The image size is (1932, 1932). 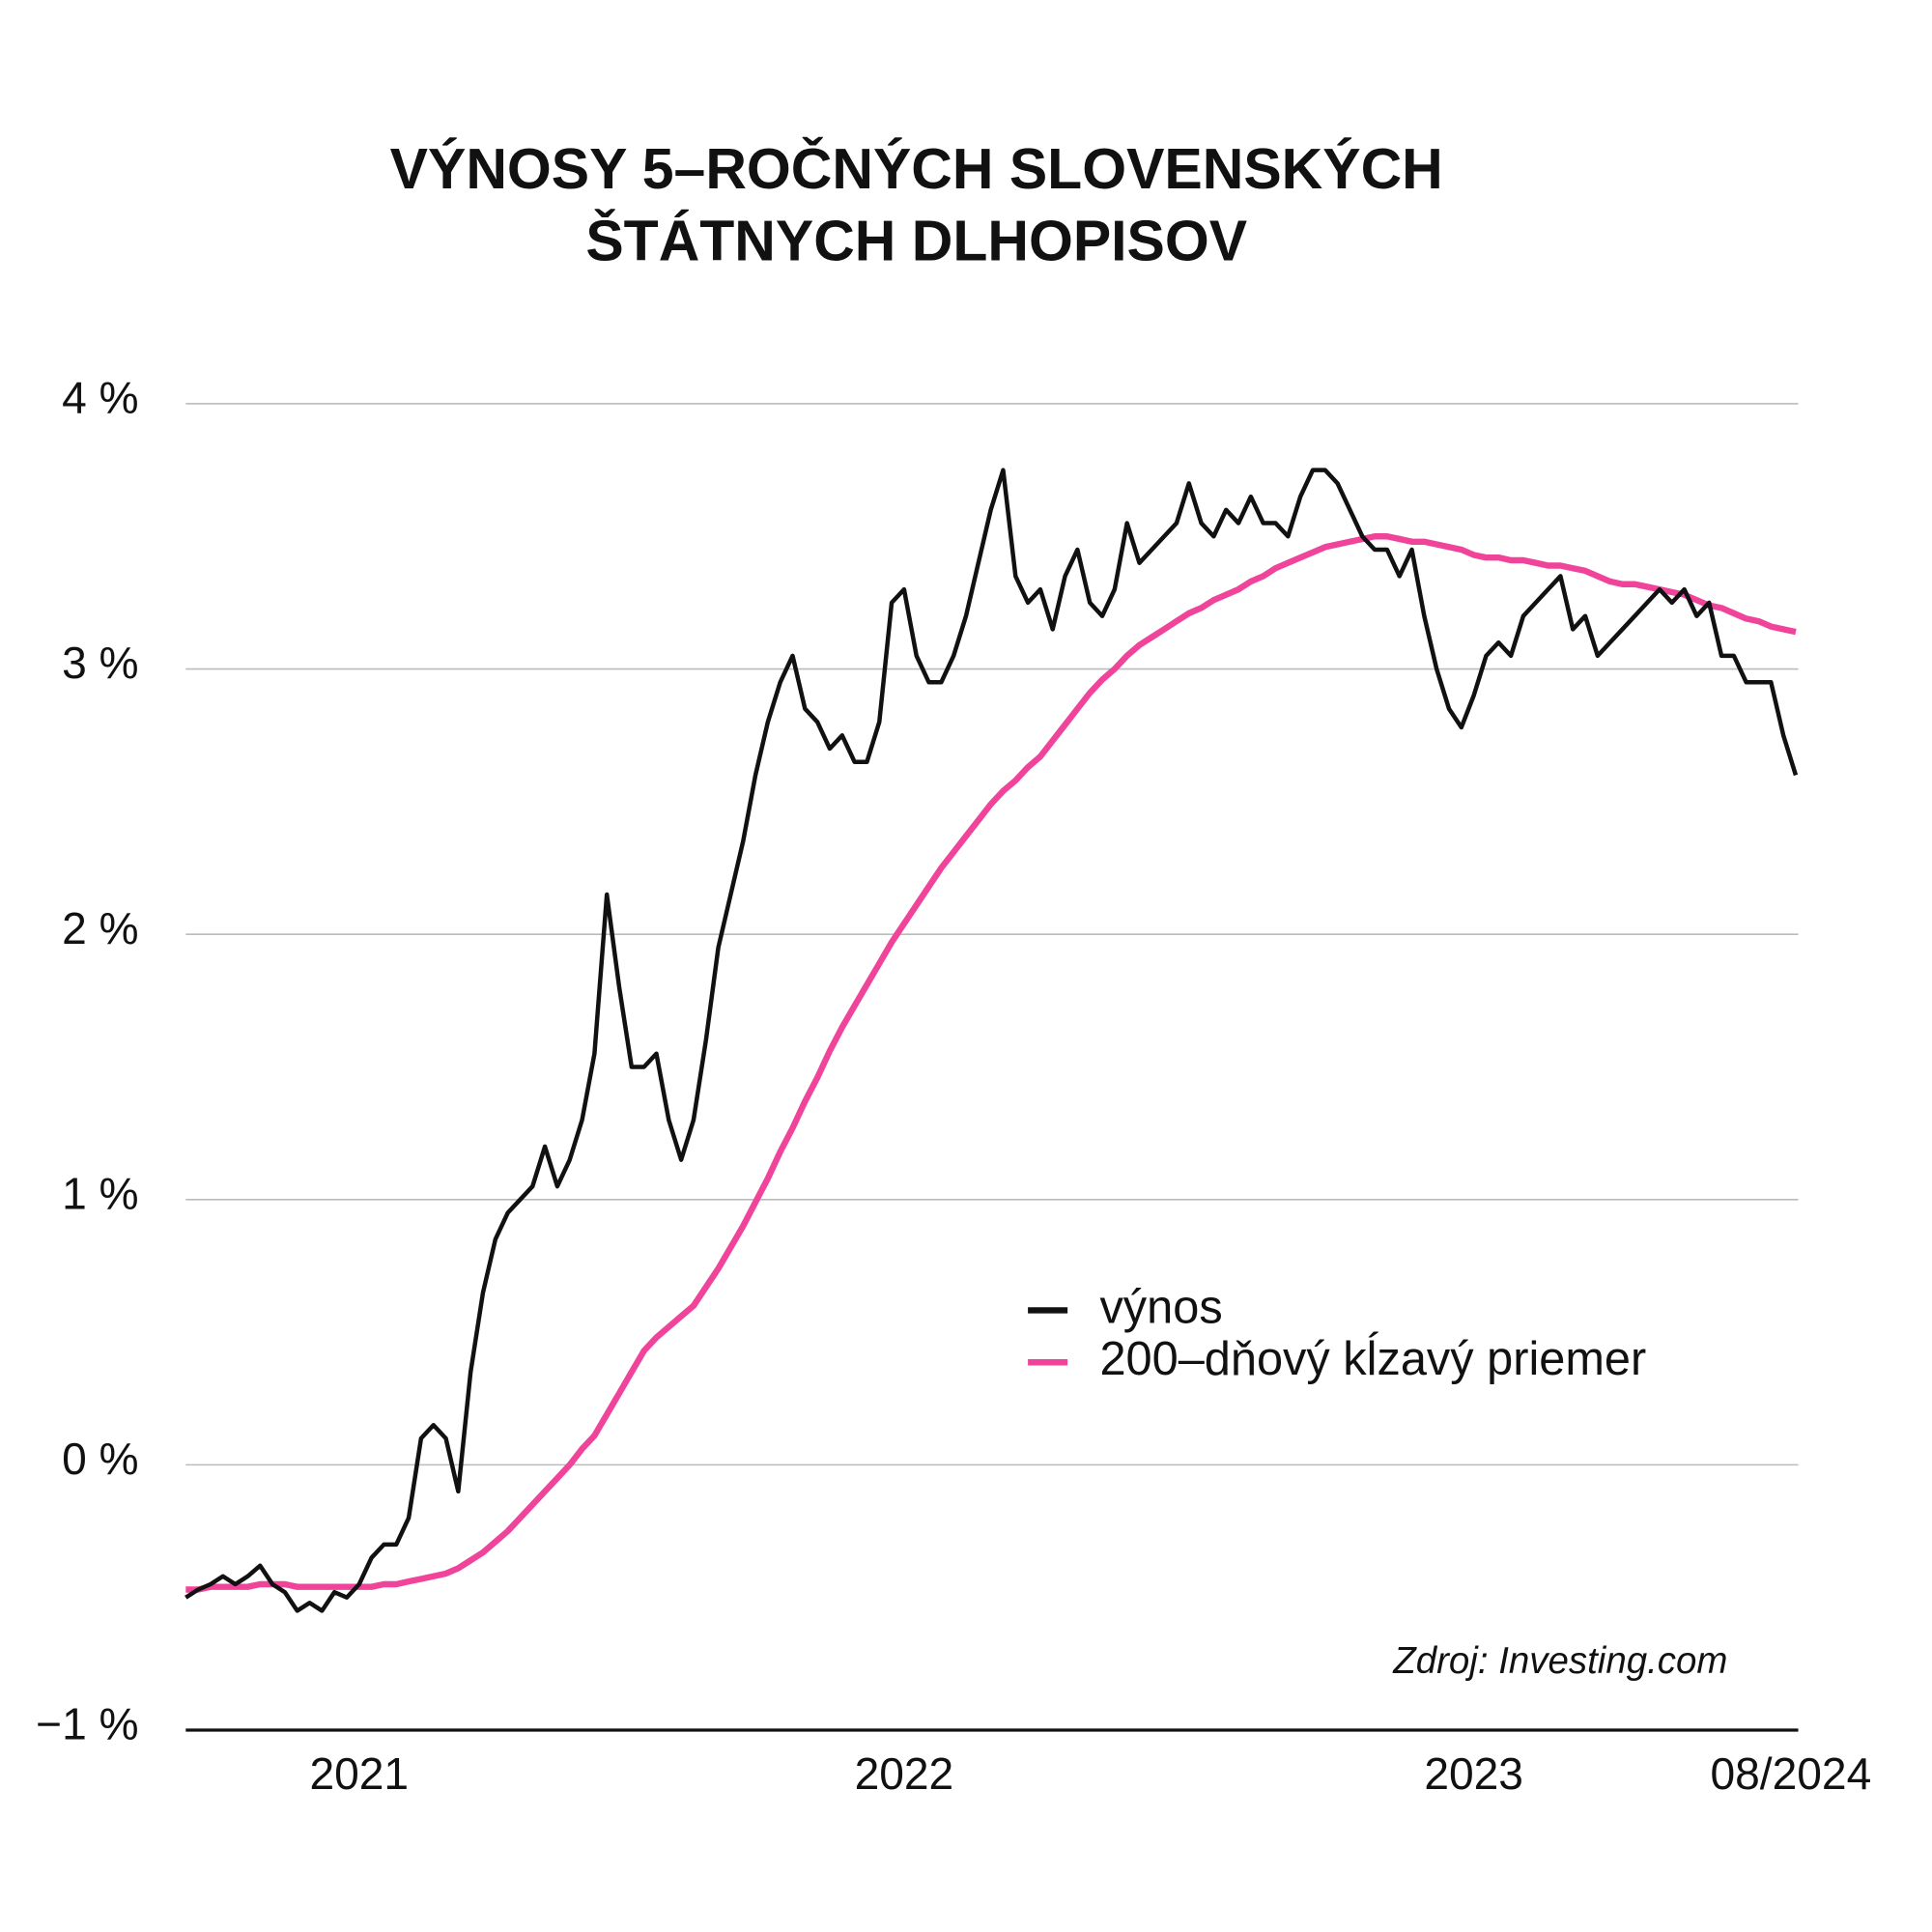 I want to click on x-tick-label: 08/2024, so click(x=1790, y=1773).